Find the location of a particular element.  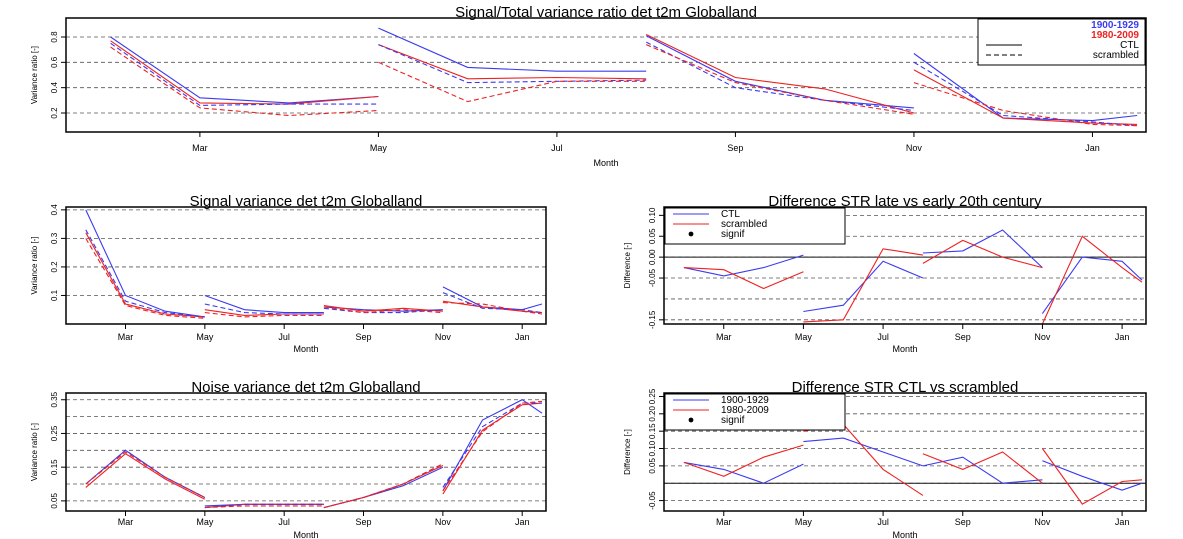

chart-title: Difference STR CTL vs scrambled is located at coordinates (905, 387).